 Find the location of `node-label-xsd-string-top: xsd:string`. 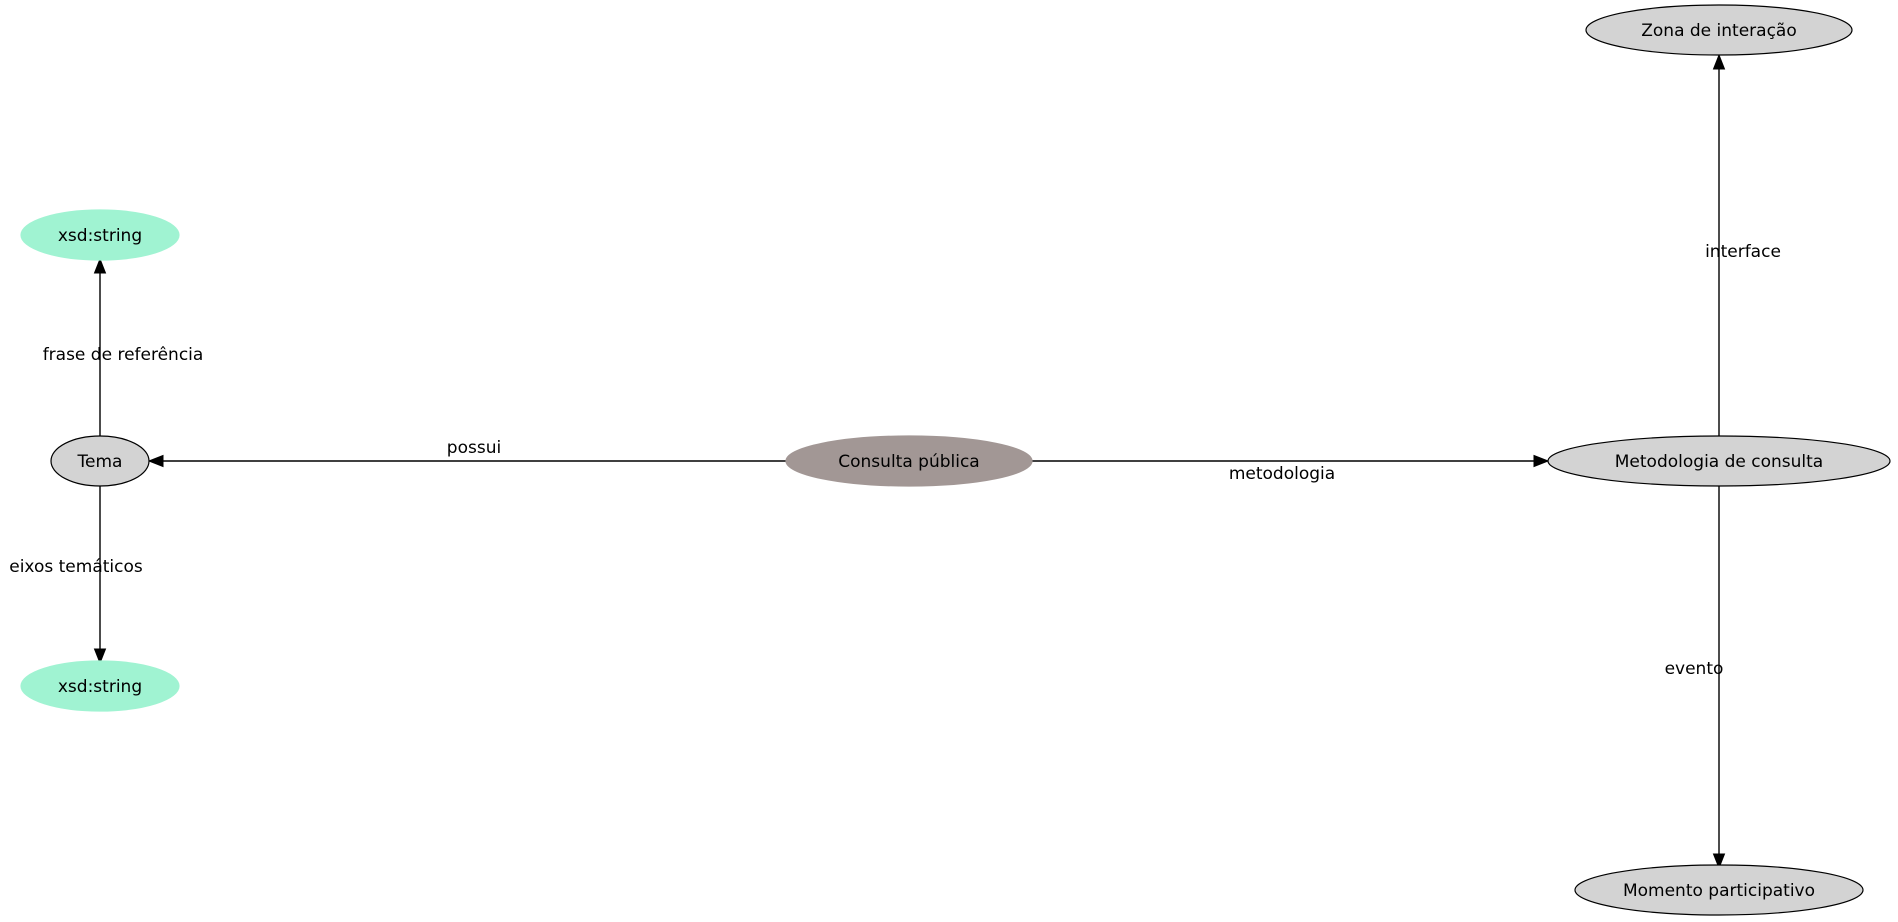

node-label-xsd-string-top: xsd:string is located at coordinates (100, 236).